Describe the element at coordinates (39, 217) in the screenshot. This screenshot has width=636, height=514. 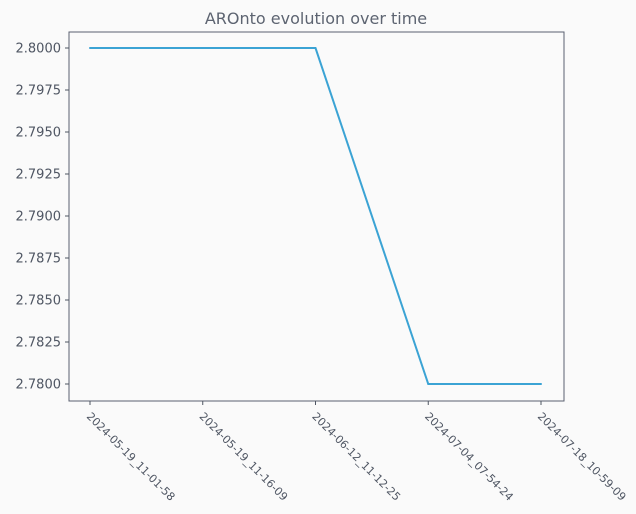
I see `y-tick-label: 2.7900` at that location.